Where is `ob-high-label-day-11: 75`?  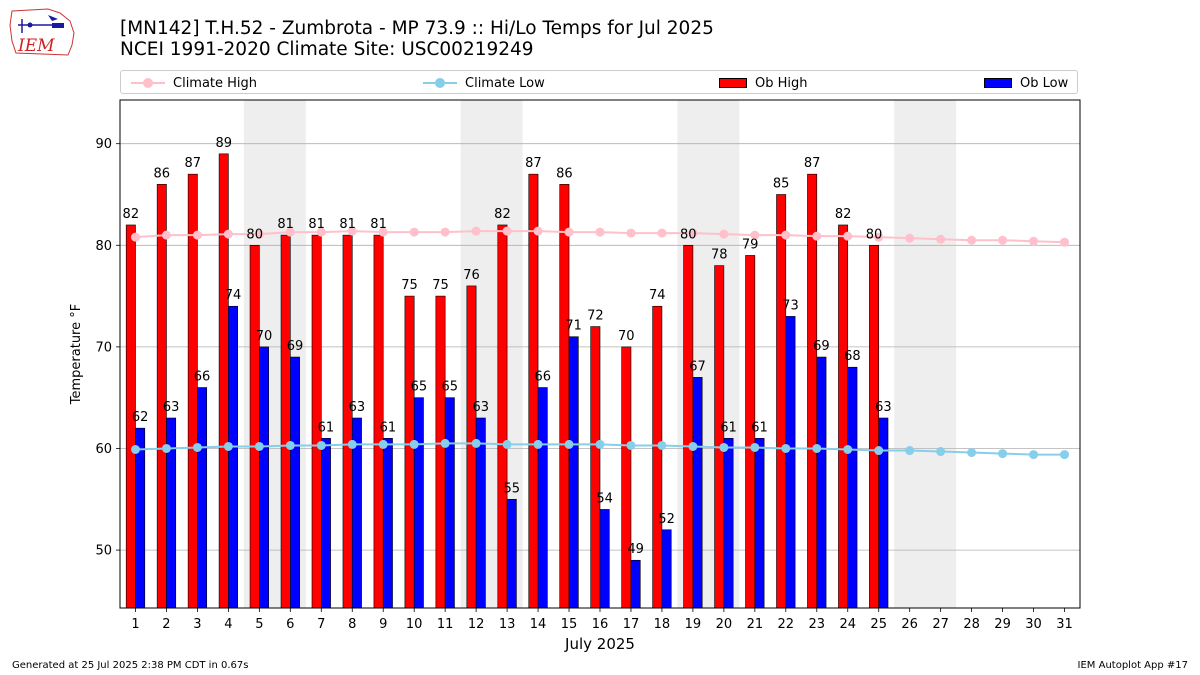 ob-high-label-day-11: 75 is located at coordinates (440, 285).